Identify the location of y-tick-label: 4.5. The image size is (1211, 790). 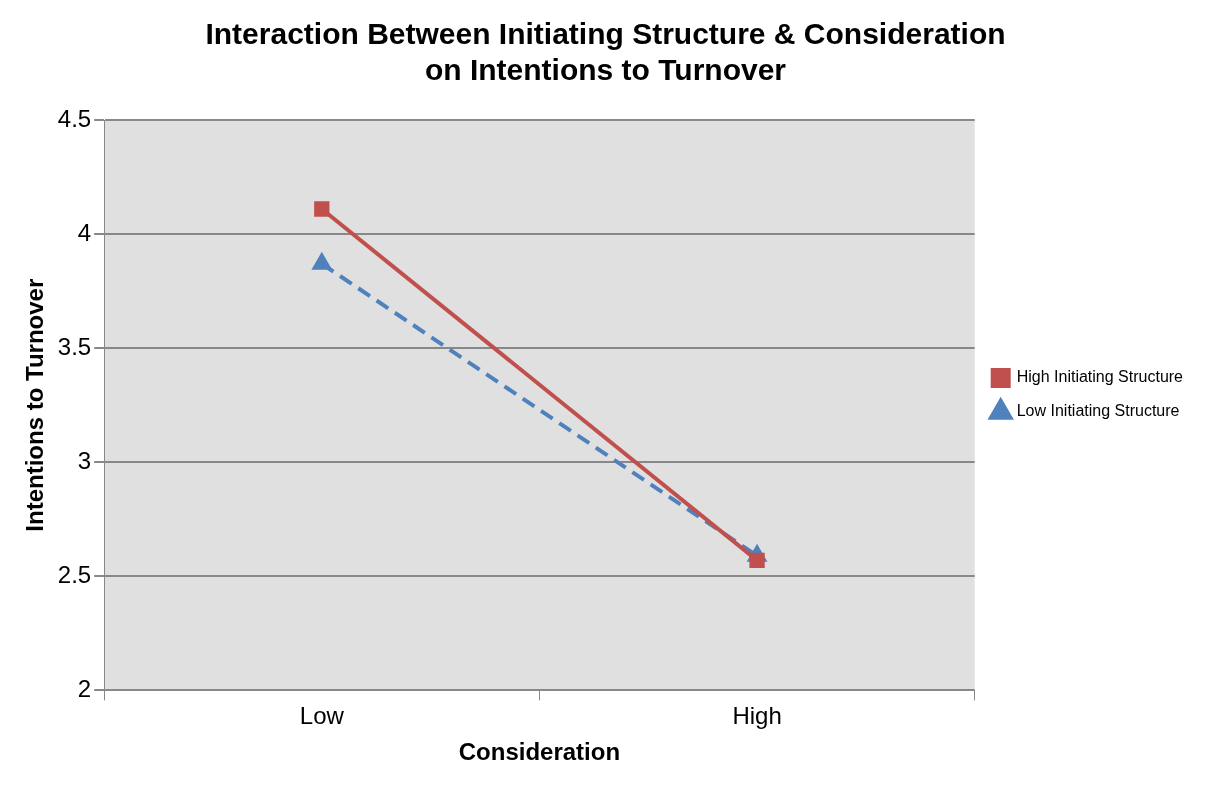
(74, 118).